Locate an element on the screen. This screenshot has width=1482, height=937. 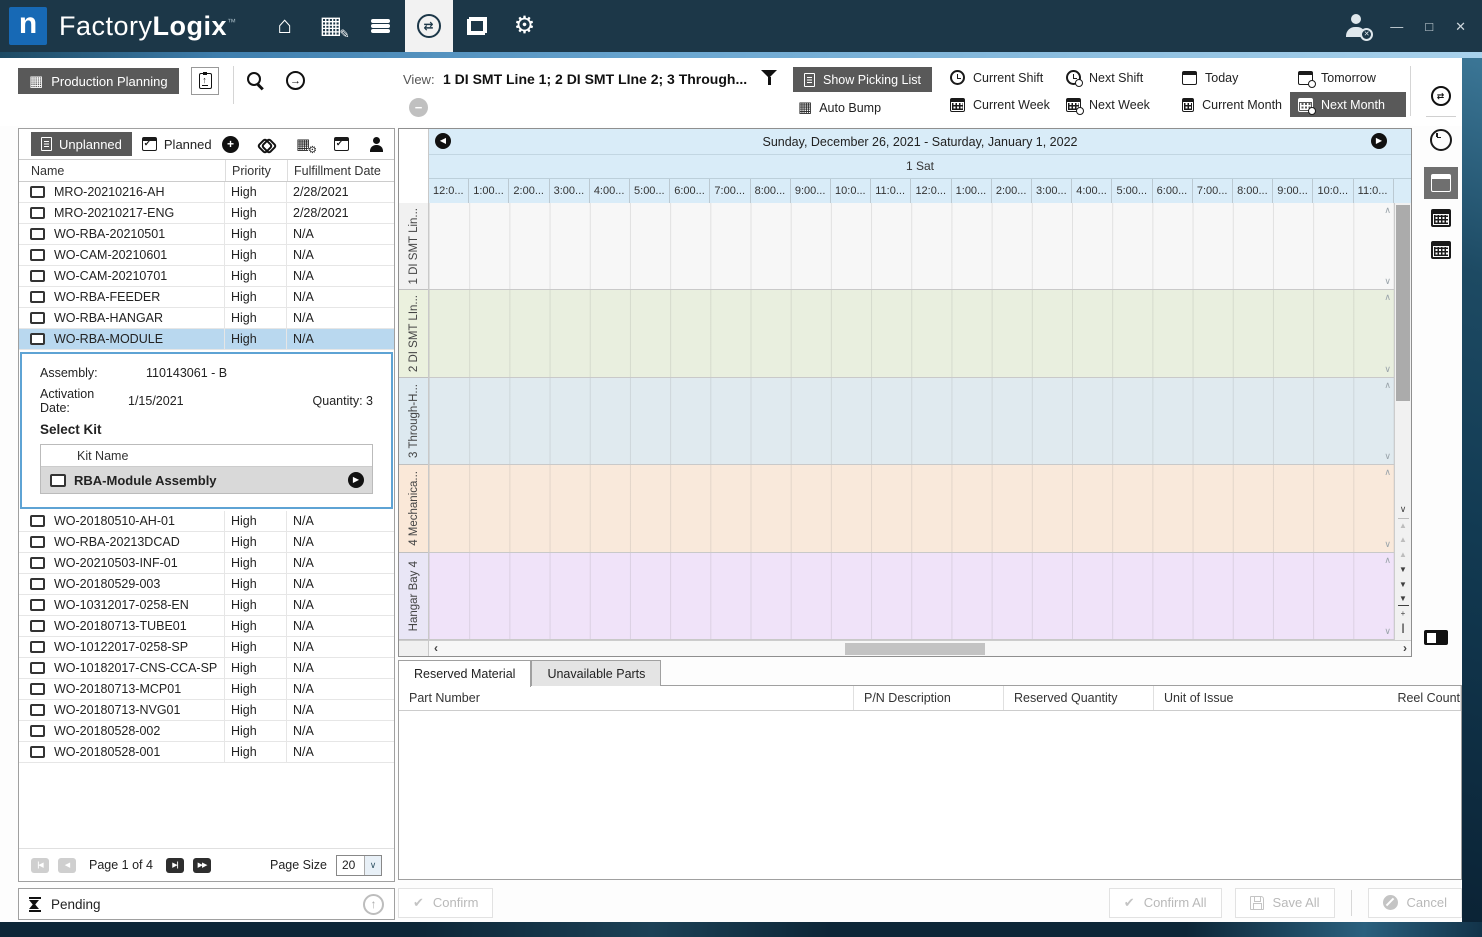
step-down-icon: ▼ is located at coordinates (1403, 569).